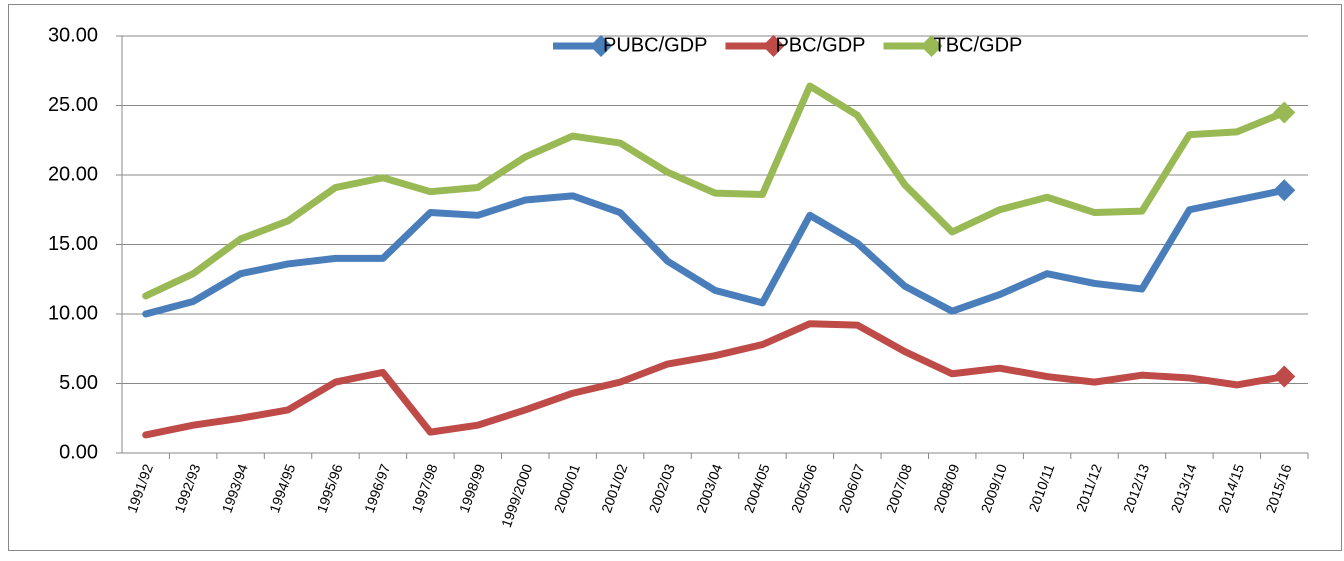  Describe the element at coordinates (78, 452) in the screenshot. I see `y-tick-label: 0.00` at that location.